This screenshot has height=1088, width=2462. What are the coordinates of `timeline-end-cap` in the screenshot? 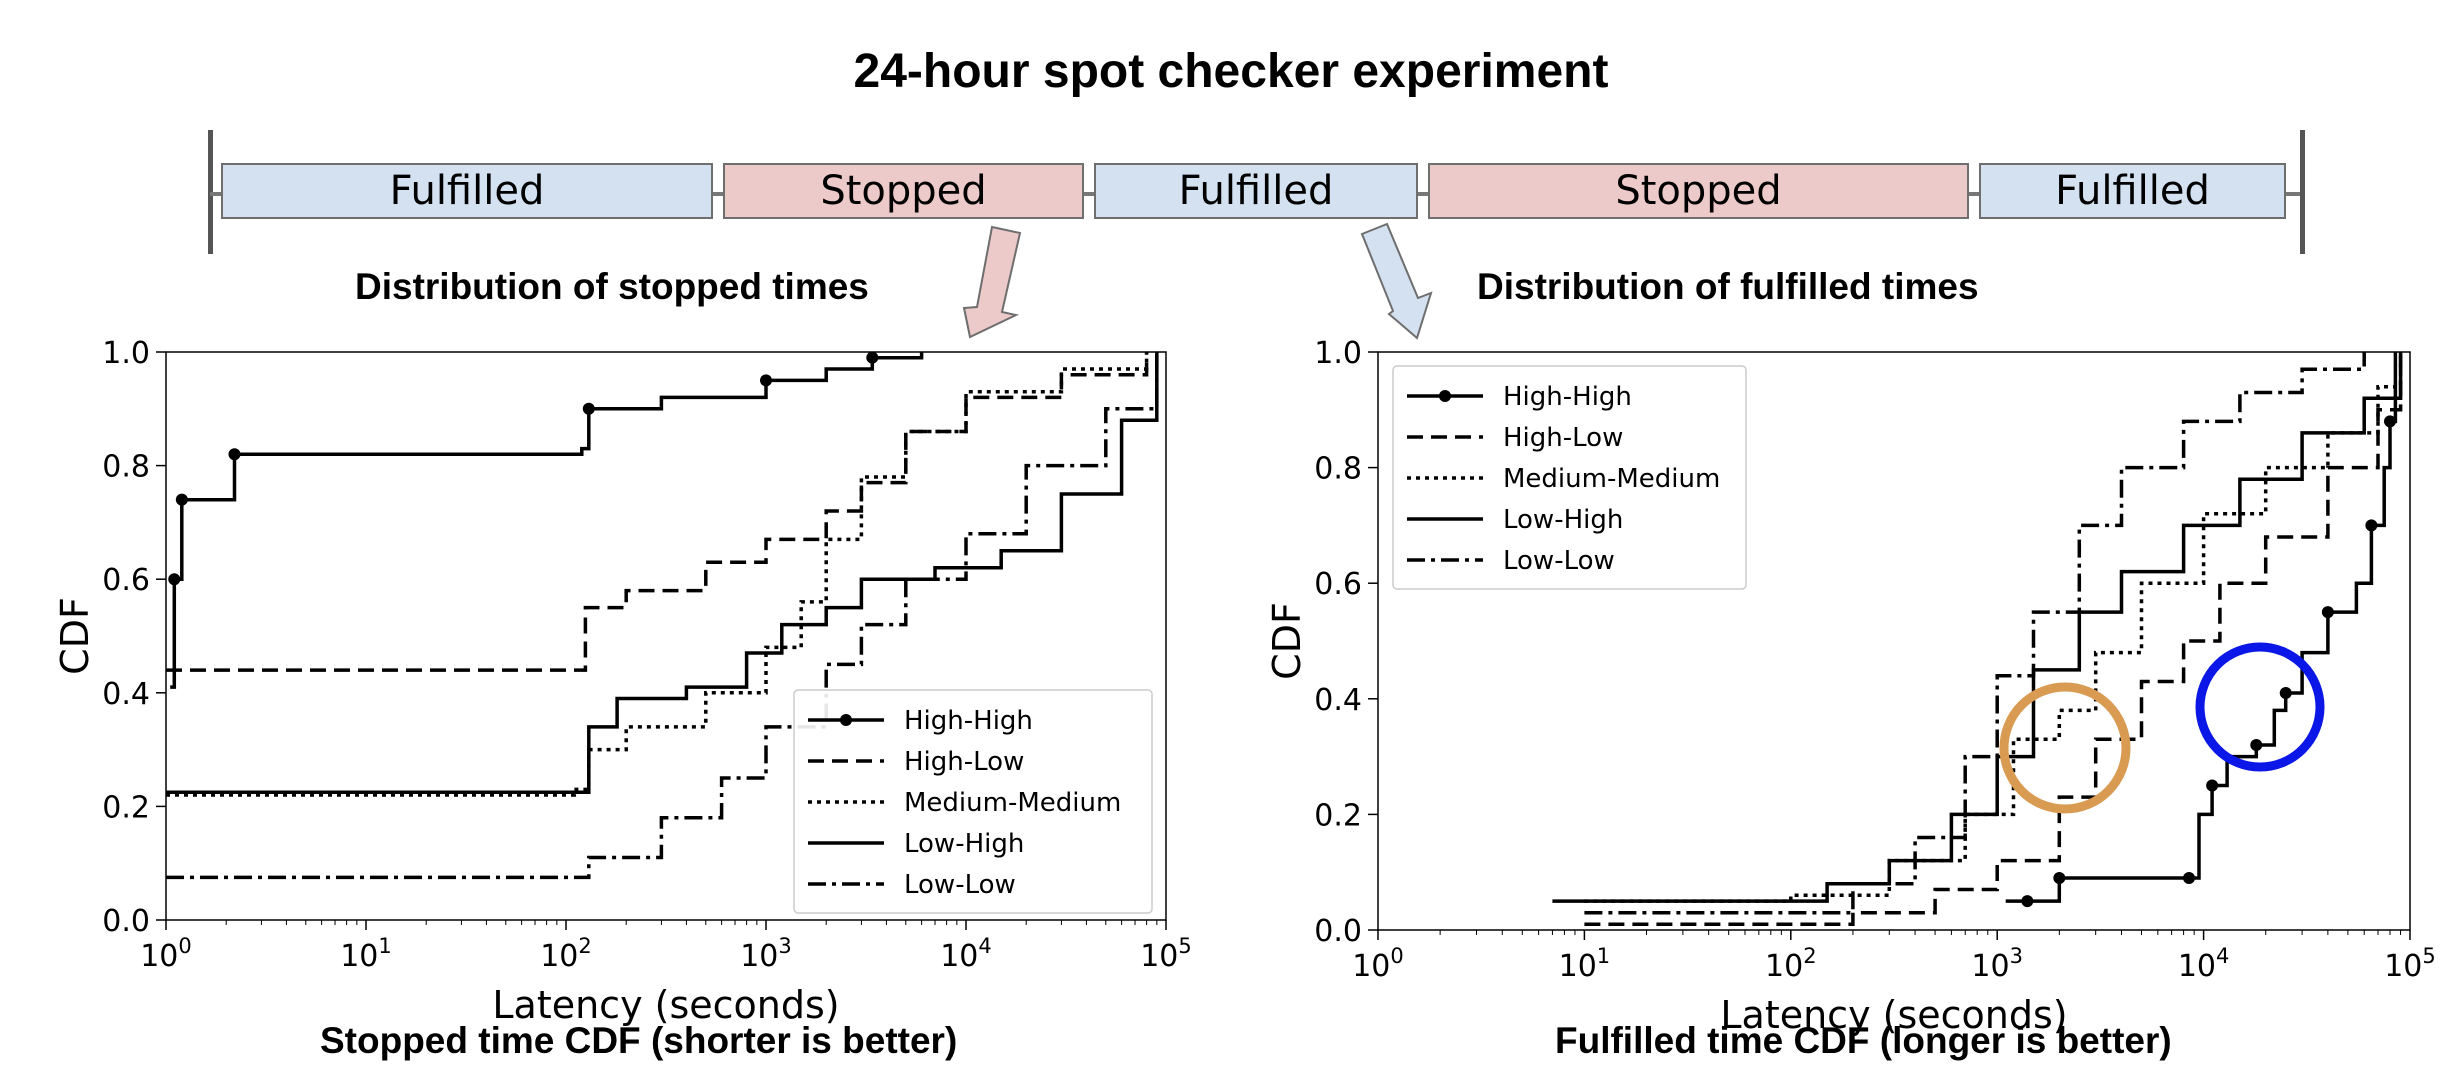 It's located at (2302, 192).